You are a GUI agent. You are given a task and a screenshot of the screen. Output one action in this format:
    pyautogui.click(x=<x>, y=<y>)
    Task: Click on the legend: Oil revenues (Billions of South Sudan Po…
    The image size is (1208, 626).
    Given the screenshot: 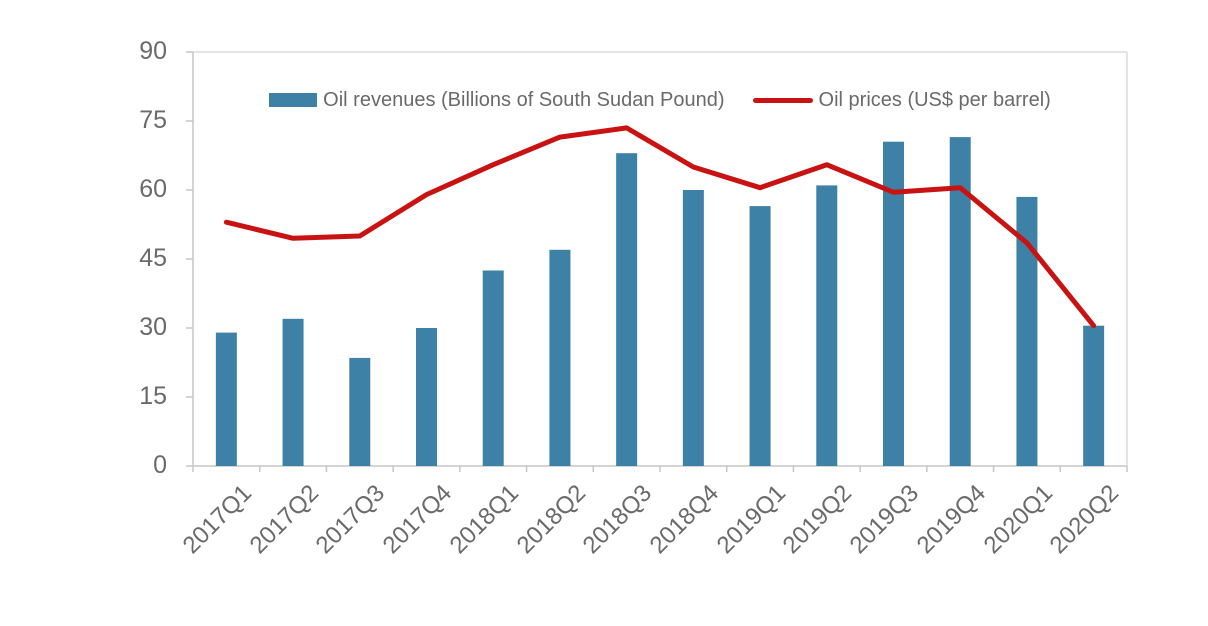 What is the action you would take?
    pyautogui.click(x=660, y=100)
    